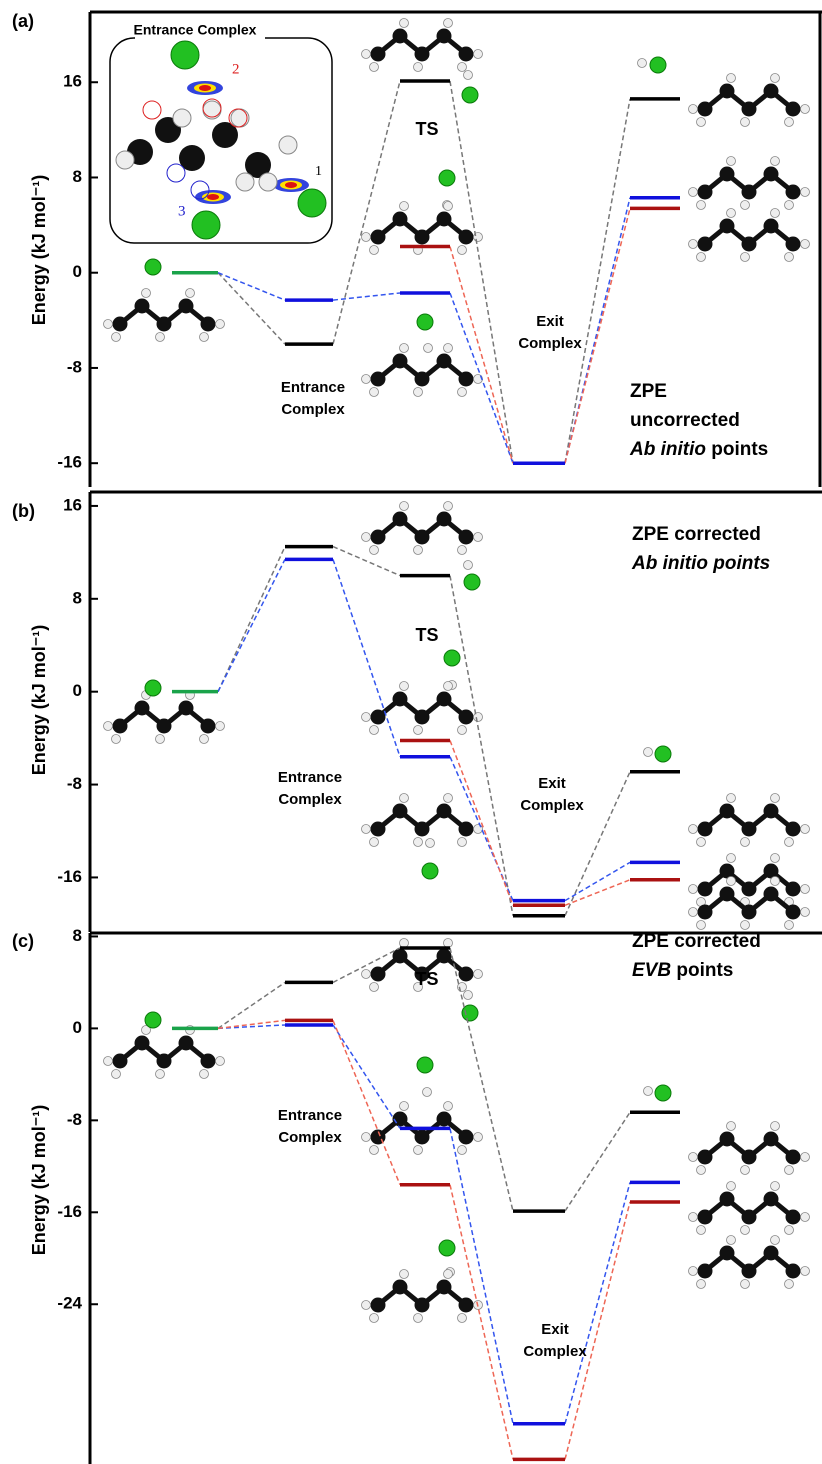 Image resolution: width=822 pixels, height=1464 pixels. I want to click on corner-text: Ab initio points, so click(698, 449).